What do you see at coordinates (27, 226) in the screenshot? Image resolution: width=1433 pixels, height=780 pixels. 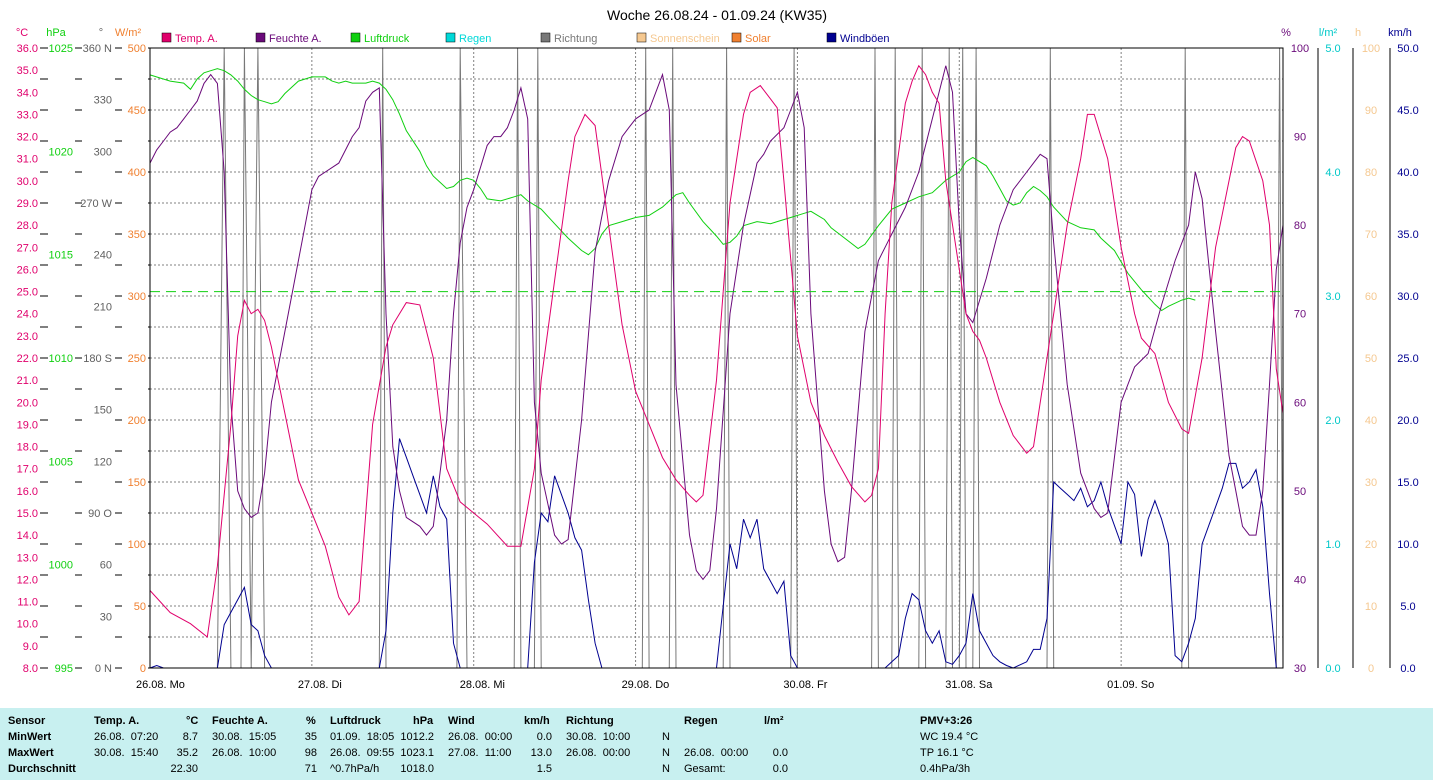 I see `temp-axis-tick: 28.0` at bounding box center [27, 226].